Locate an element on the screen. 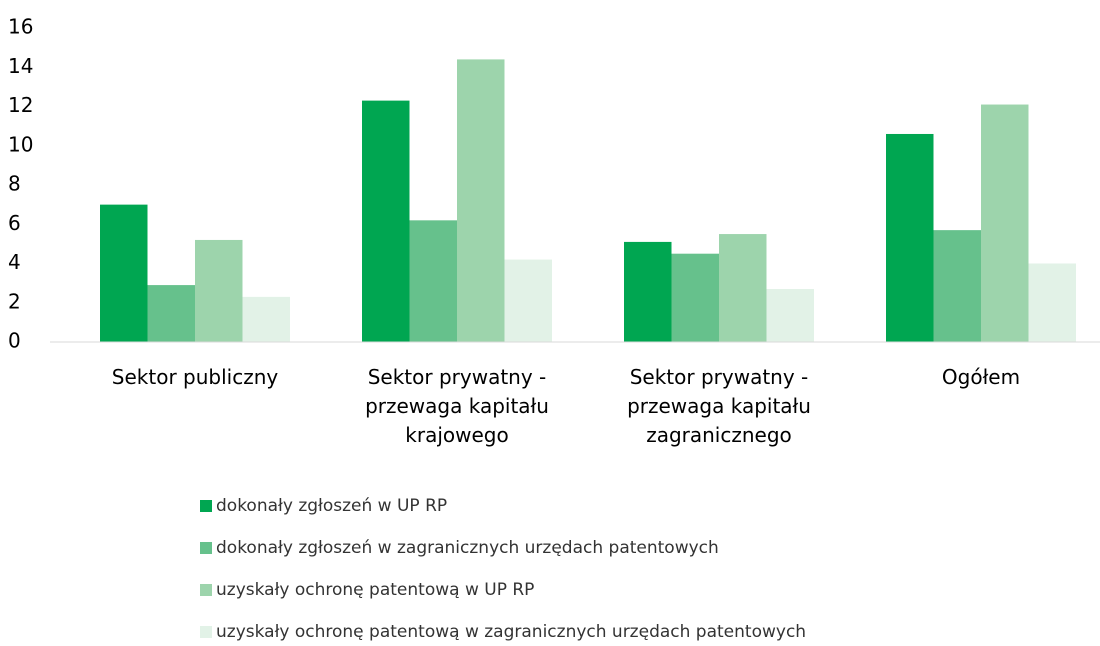 The height and width of the screenshot is (646, 1100). legend-item: dokonały zgłoszeń w UP RP is located at coordinates (323, 506).